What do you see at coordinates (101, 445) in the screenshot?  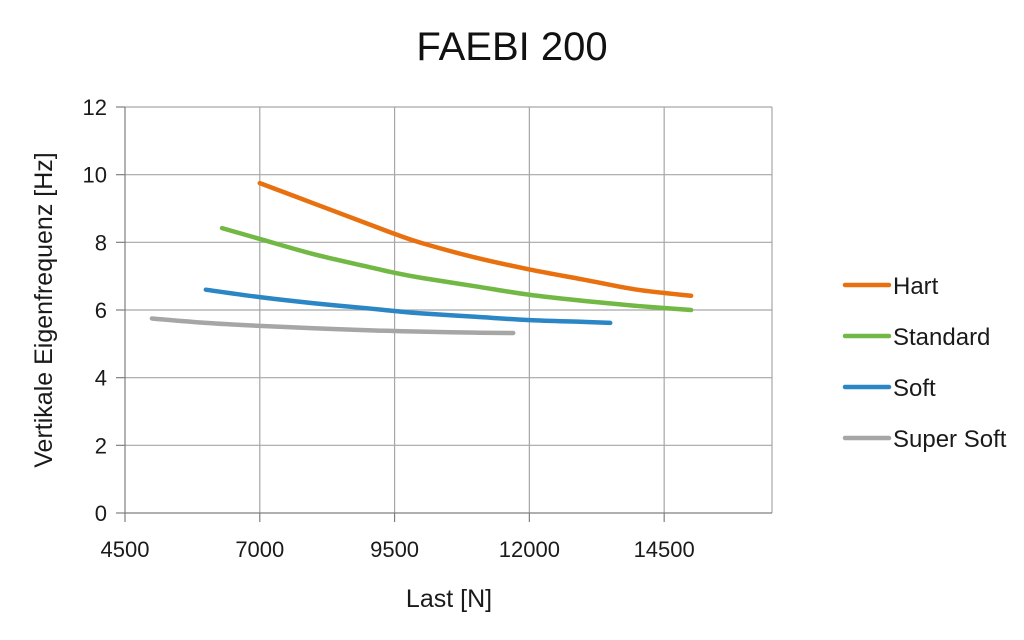 I see `y-tick-label: 2` at bounding box center [101, 445].